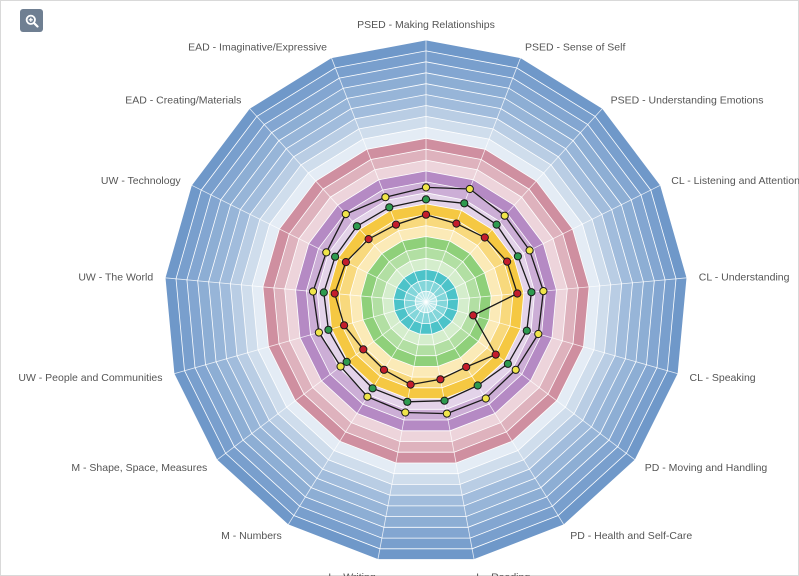 This screenshot has height=576, width=799. Describe the element at coordinates (139, 468) in the screenshot. I see `axis-label: M - Shape, Space, Measures` at that location.